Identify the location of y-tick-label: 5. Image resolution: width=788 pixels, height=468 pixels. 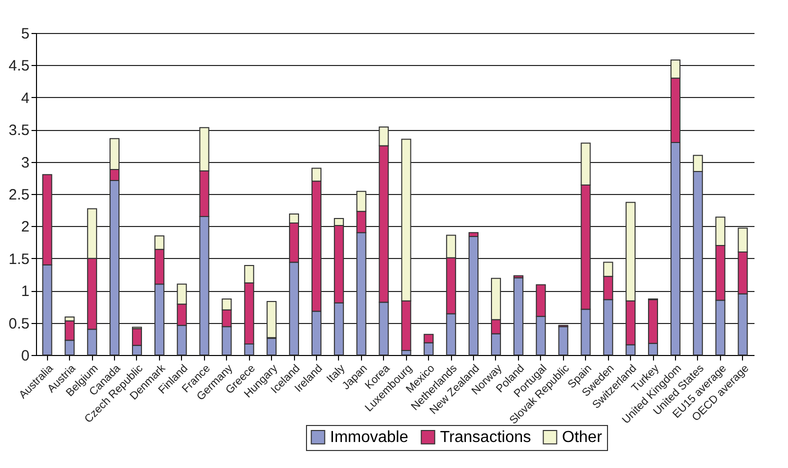
(25, 34).